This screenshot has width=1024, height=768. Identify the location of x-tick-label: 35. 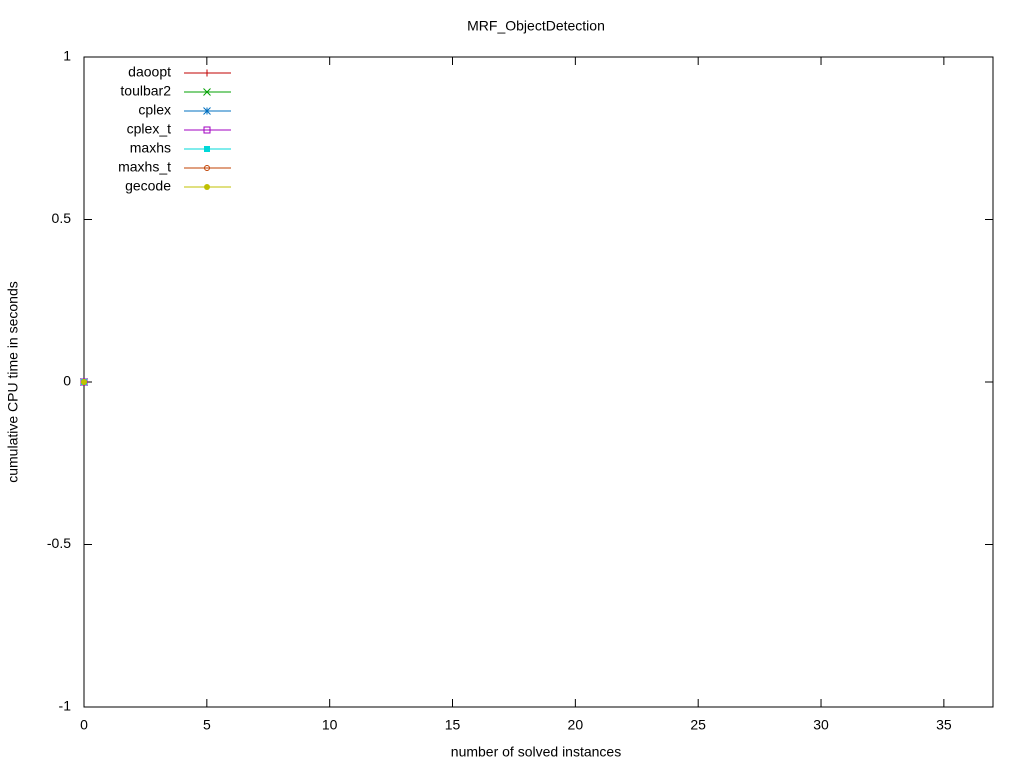
(944, 725).